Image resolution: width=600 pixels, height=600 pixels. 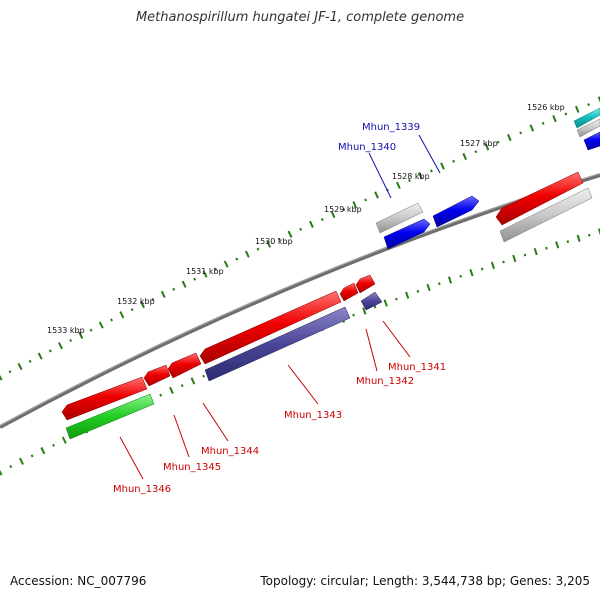 What do you see at coordinates (417, 367) in the screenshot?
I see `gene-label-mhun-1341: Mhun_1341` at bounding box center [417, 367].